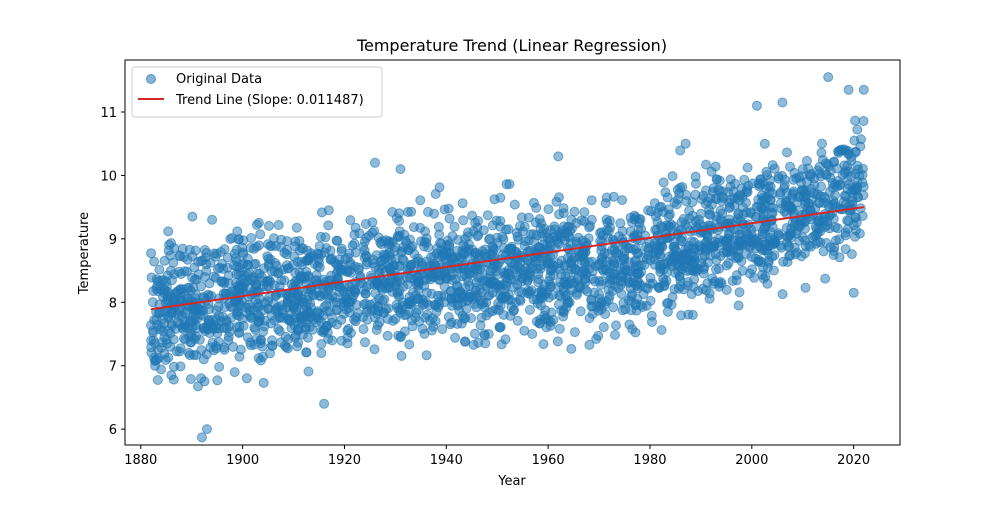 This screenshot has width=1000, height=505. I want to click on x-tick-label: 1920, so click(344, 460).